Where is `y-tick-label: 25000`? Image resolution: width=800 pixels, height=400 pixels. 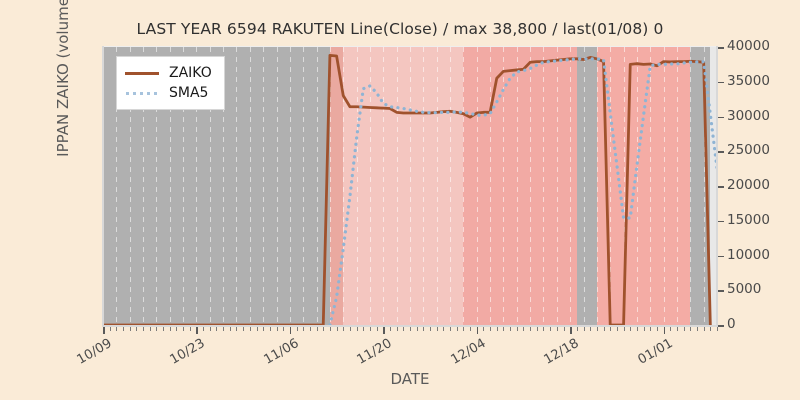 y-tick-label: 25000 is located at coordinates (748, 150).